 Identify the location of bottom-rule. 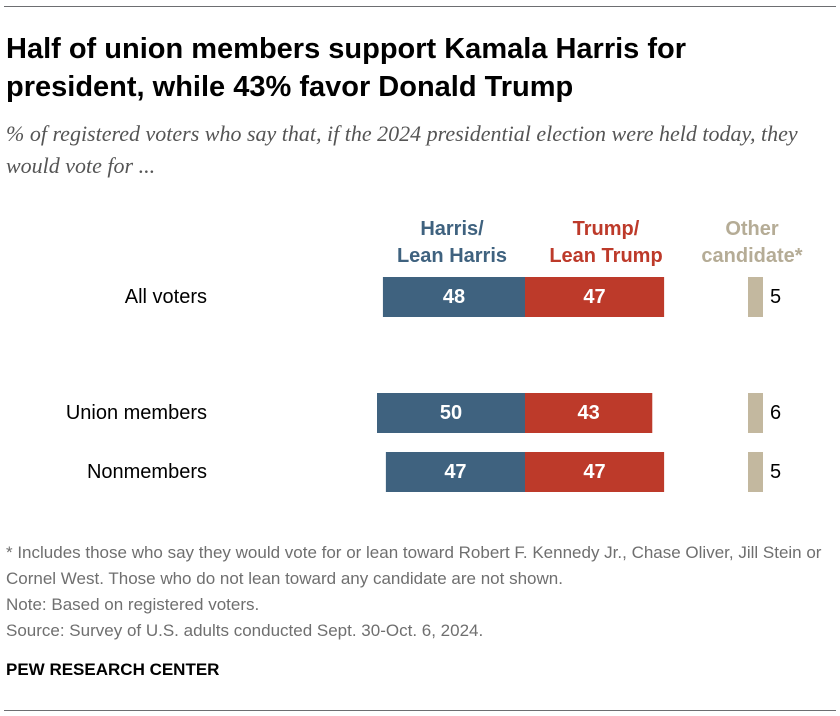
(420, 710).